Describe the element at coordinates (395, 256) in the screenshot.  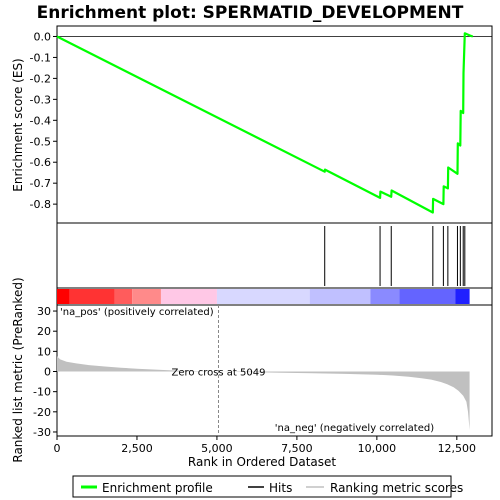
I see `hits-markers` at that location.